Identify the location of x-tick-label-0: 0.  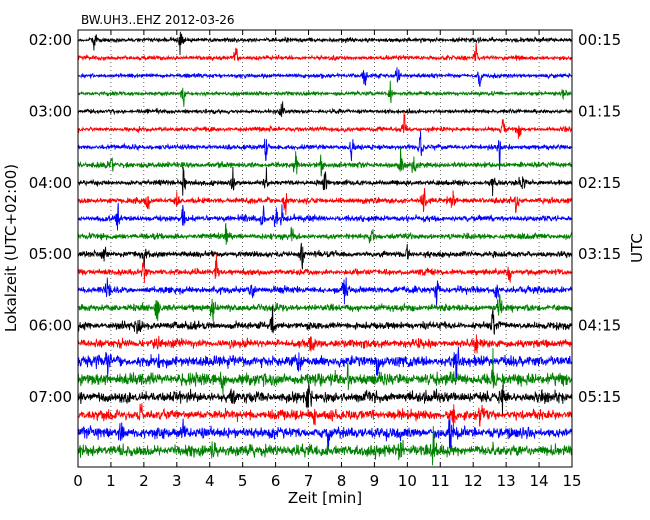
(78, 481).